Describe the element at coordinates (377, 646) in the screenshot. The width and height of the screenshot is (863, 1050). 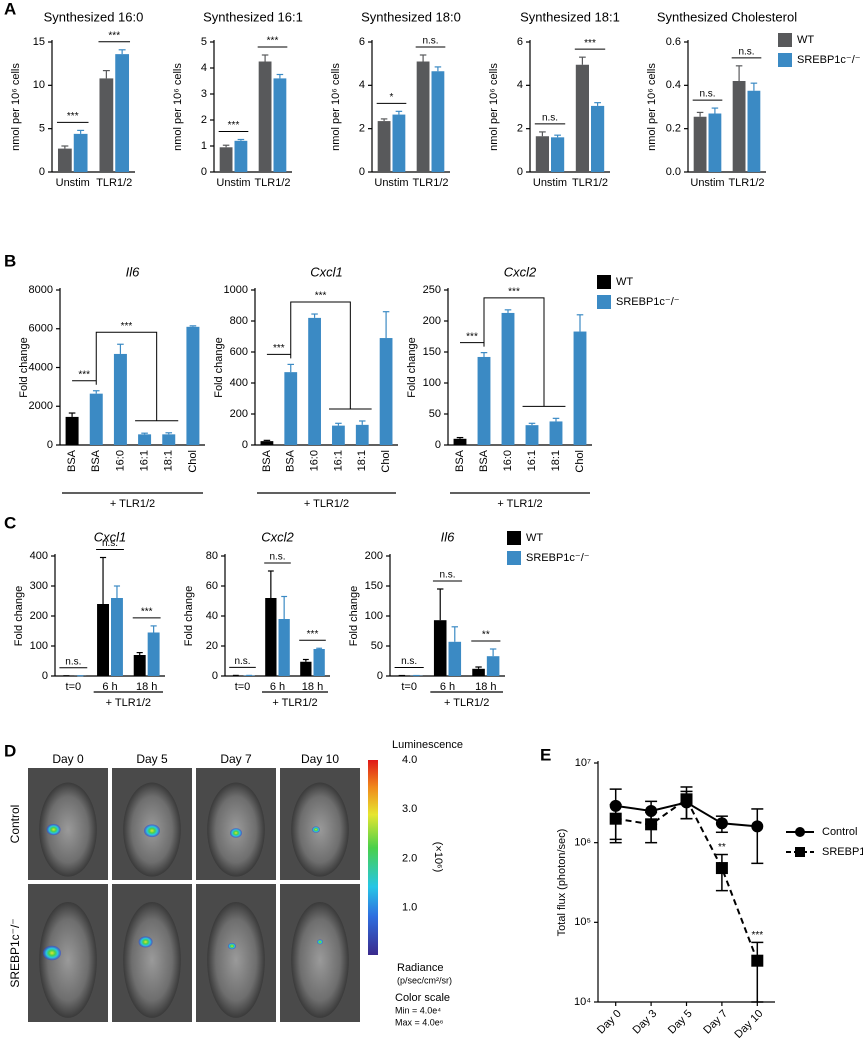
I see `y-tick-label: 50` at that location.